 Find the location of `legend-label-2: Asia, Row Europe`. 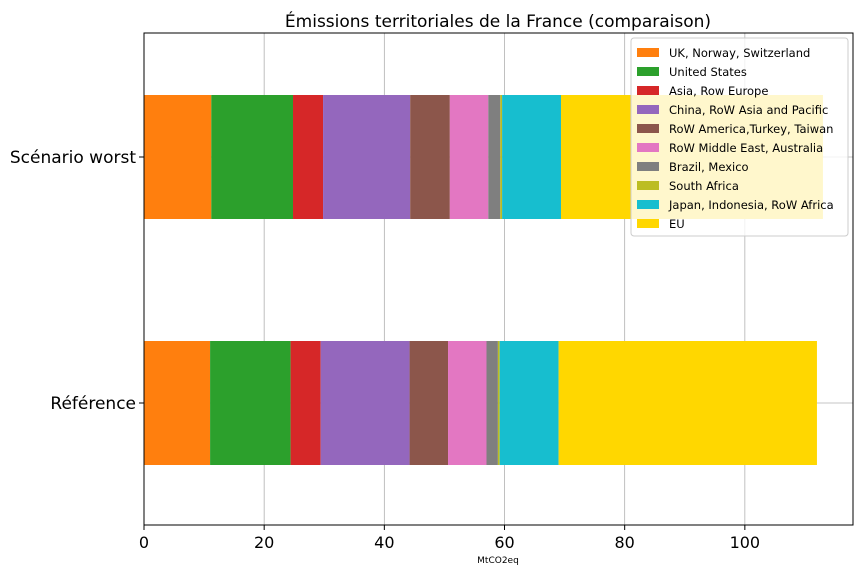

legend-label-2: Asia, Row Europe is located at coordinates (718, 91).